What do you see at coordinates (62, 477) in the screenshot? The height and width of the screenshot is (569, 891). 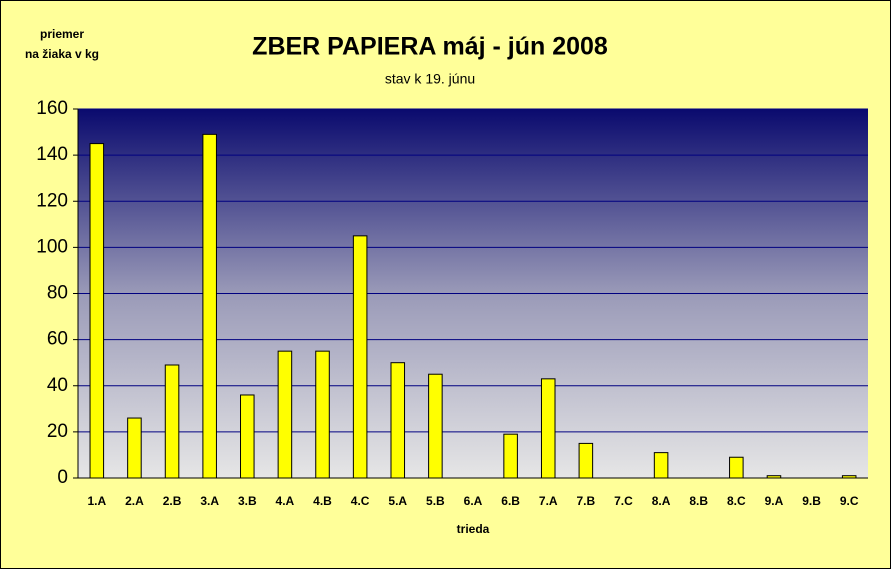 I see `y-tick-label: 0` at bounding box center [62, 477].